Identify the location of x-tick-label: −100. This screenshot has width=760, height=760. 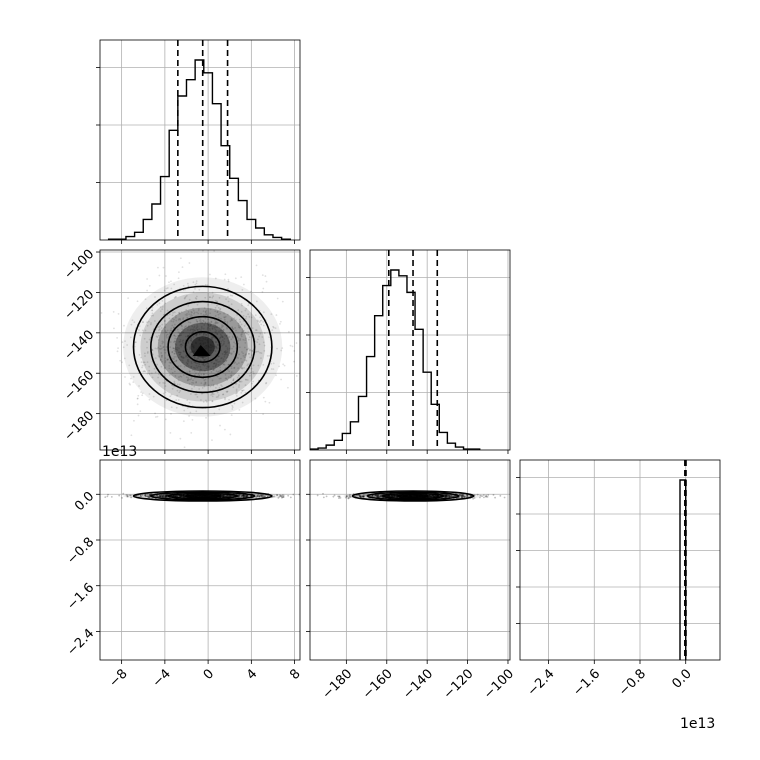
(499, 684).